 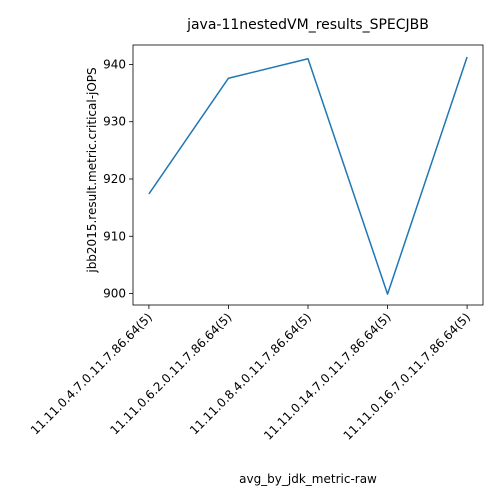 I want to click on x-tick-label: 11.11.0.14.7.0.11.7.86.64(5), so click(x=327, y=376).